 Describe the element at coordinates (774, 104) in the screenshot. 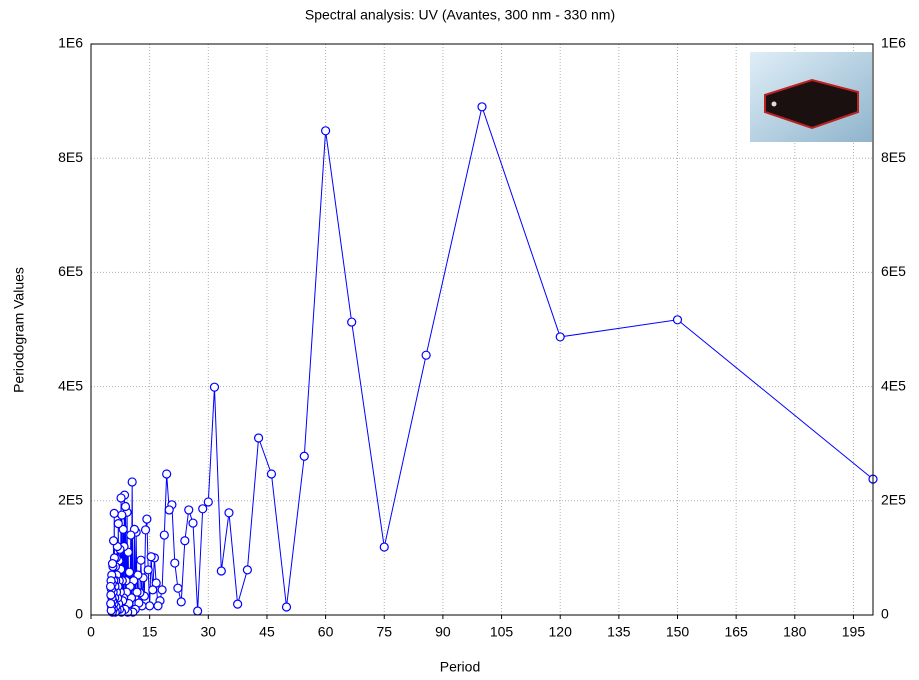

I see `device-light` at that location.